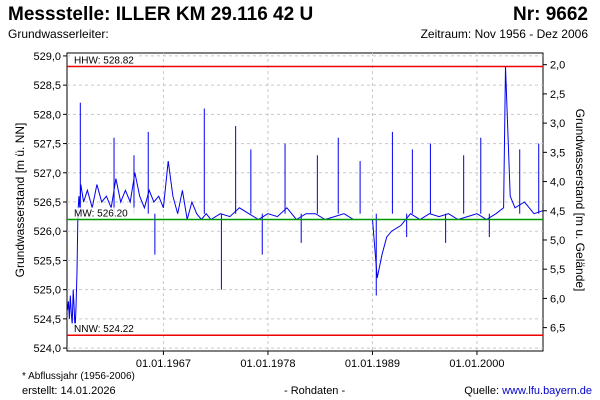 The image size is (600, 400). What do you see at coordinates (550, 14) in the screenshot?
I see `station-number: Nr: 9662` at bounding box center [550, 14].